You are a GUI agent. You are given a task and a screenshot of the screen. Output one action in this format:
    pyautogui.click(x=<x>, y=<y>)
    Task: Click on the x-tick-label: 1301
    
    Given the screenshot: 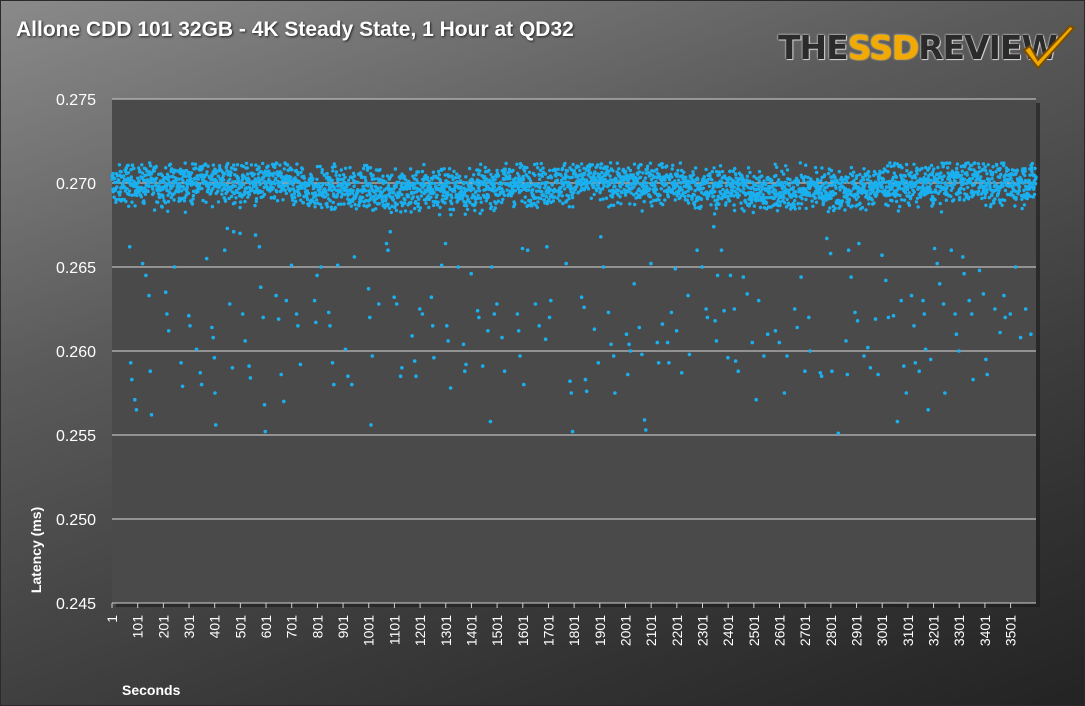 What is the action you would take?
    pyautogui.click(x=446, y=630)
    